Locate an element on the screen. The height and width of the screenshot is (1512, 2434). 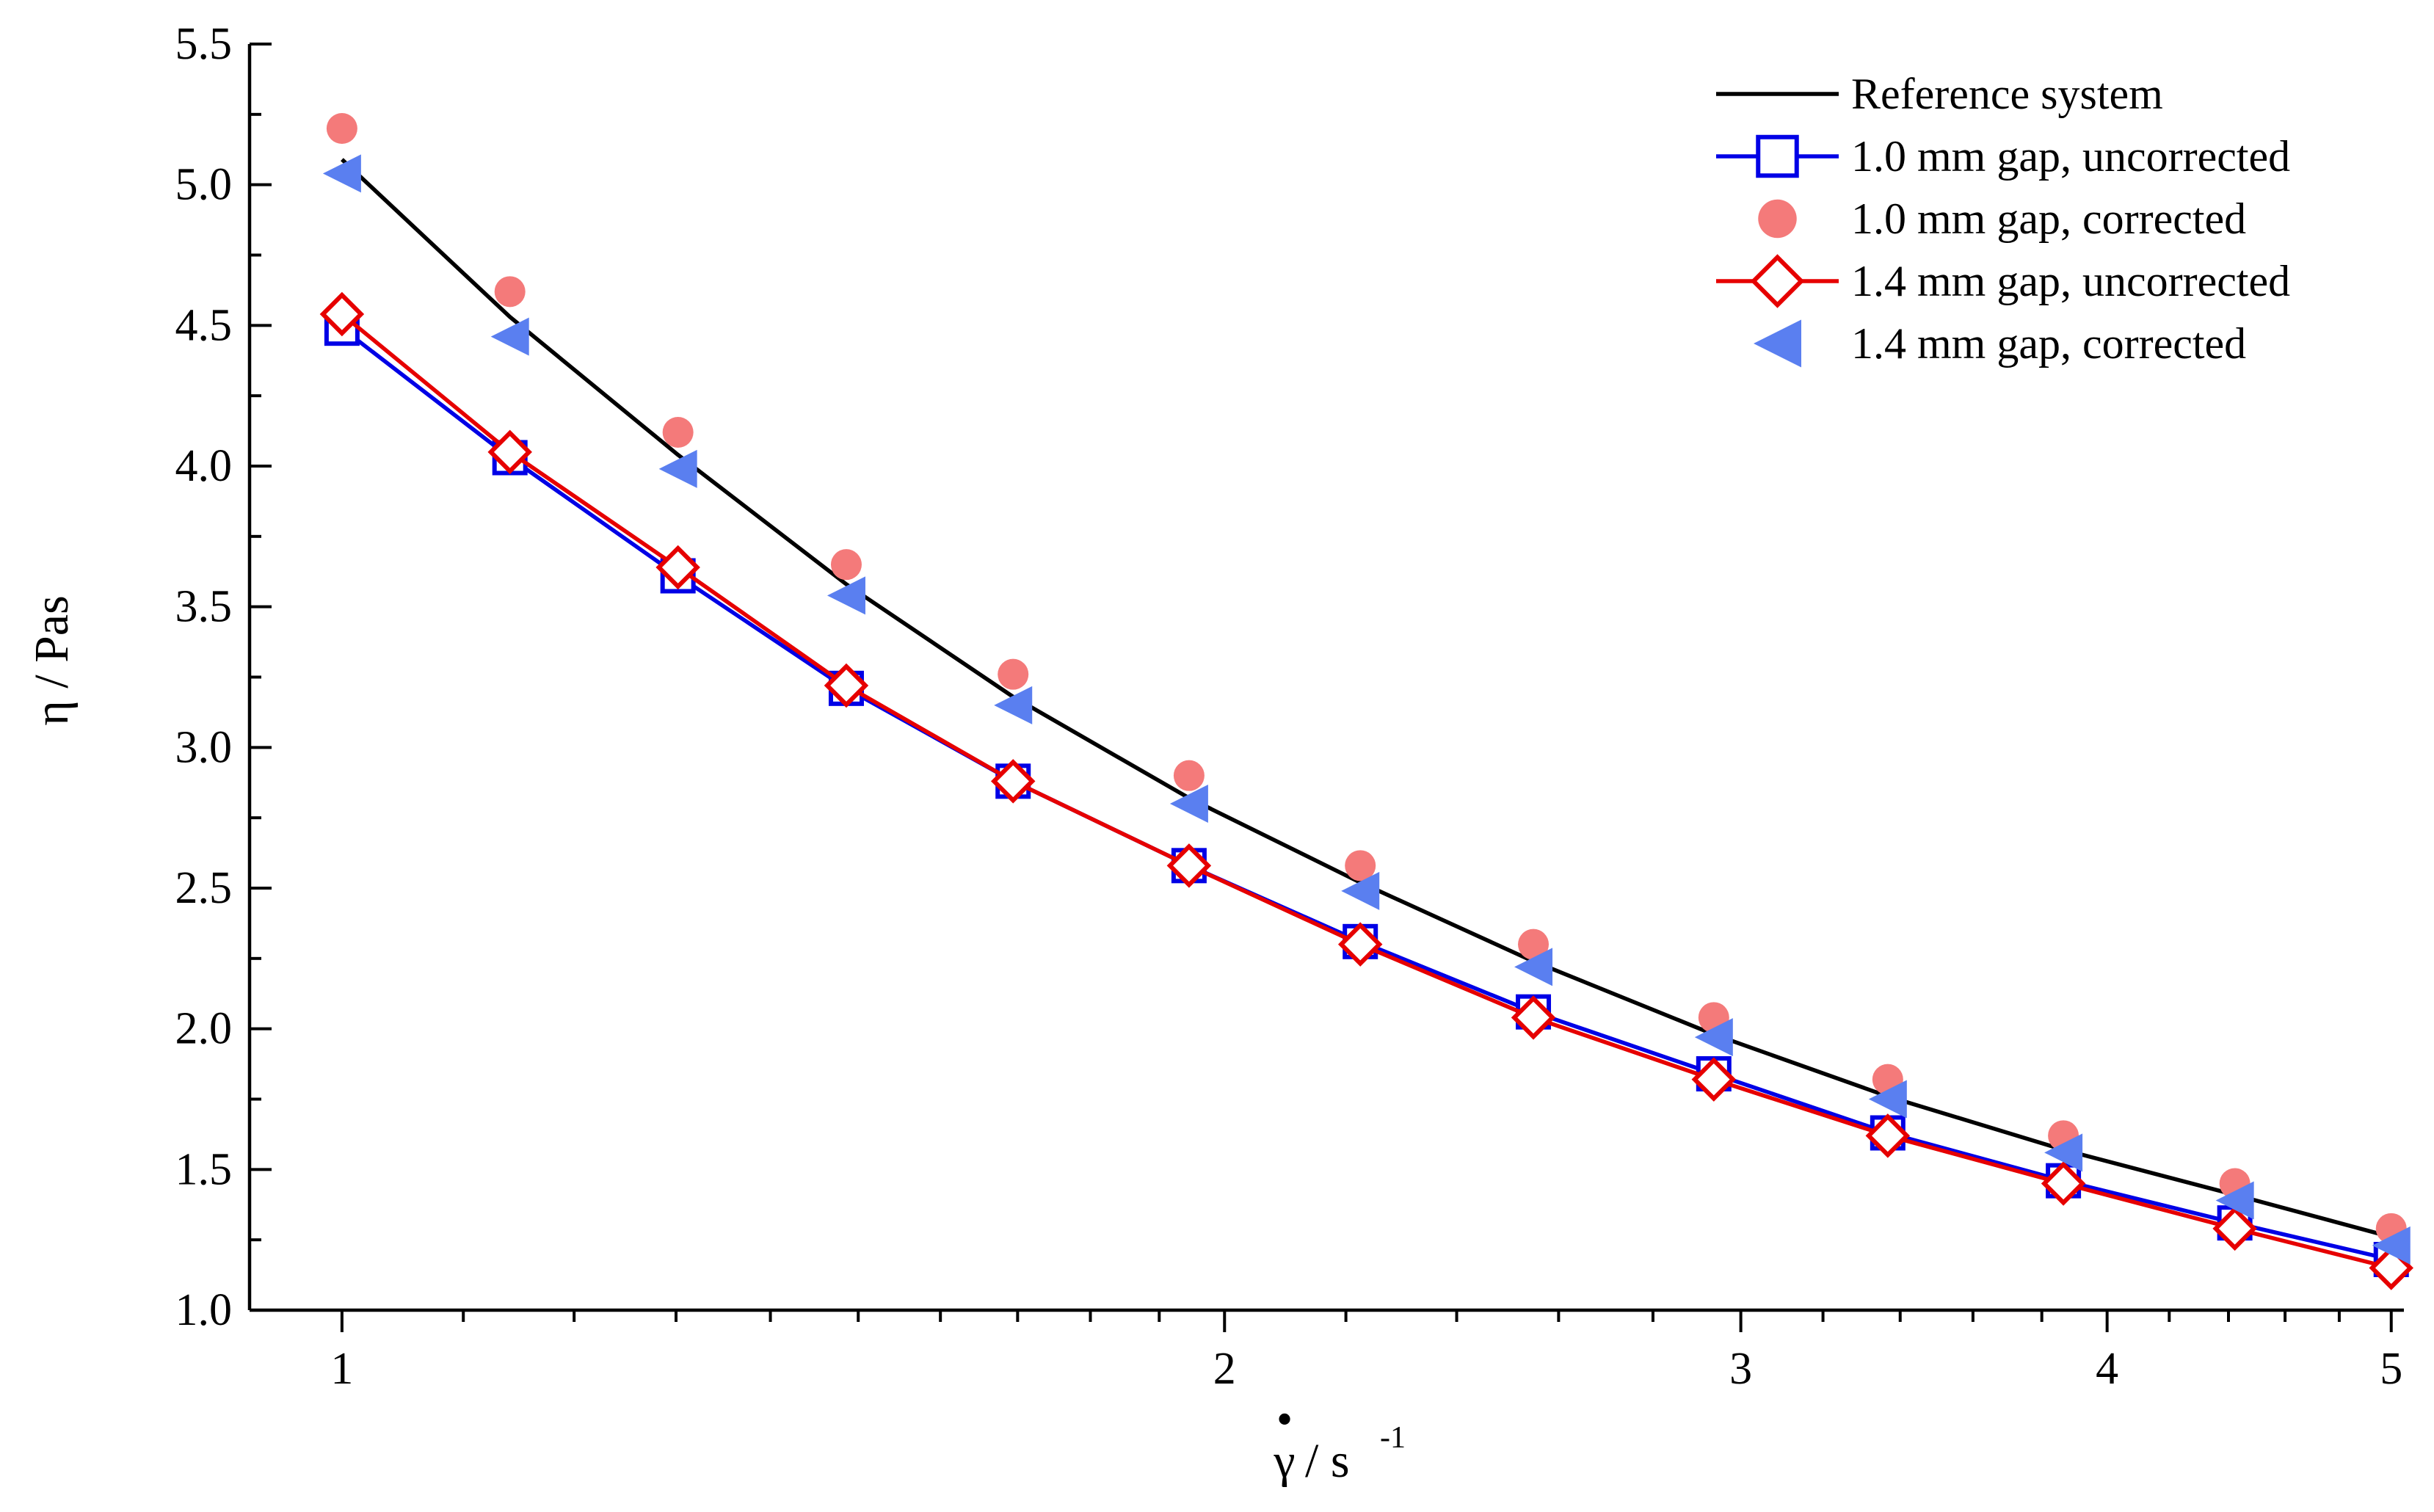
legend-label: Reference system is located at coordinates (2007, 94).